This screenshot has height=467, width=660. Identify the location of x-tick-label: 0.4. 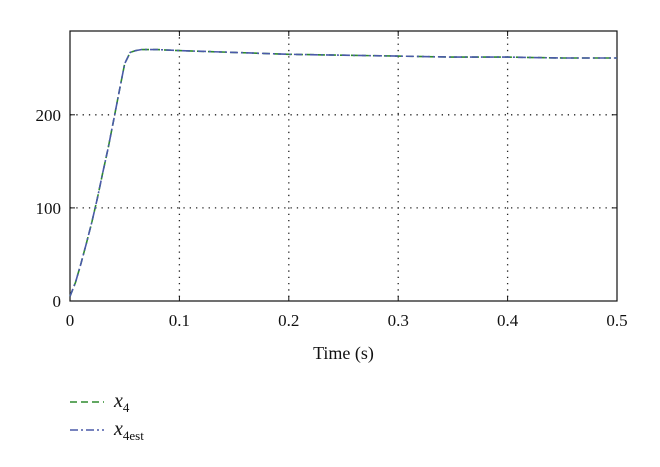
(508, 320).